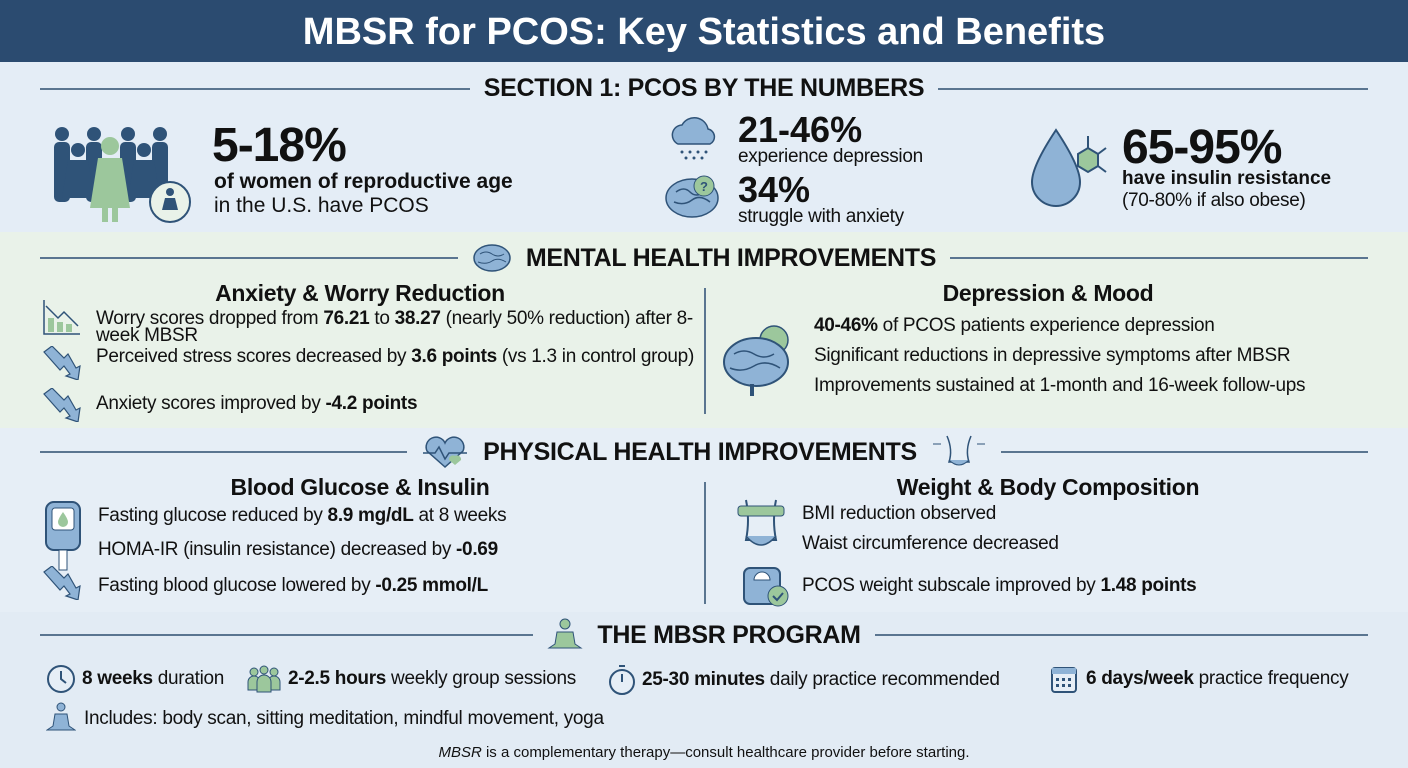  What do you see at coordinates (411, 679) in the screenshot?
I see `program-item: 2-2.5 hours weekly group sessions` at bounding box center [411, 679].